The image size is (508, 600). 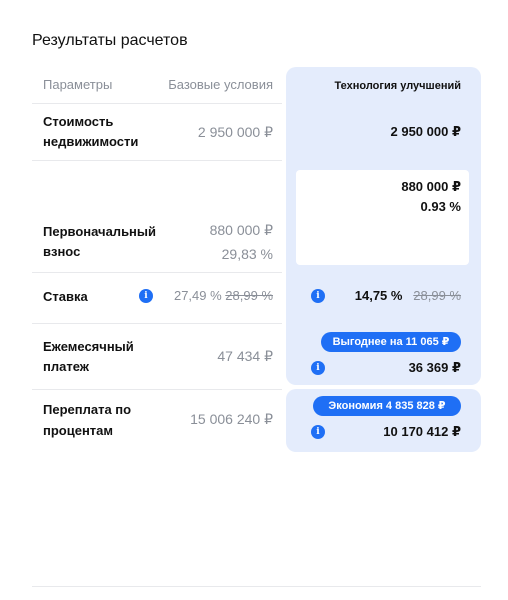 I want to click on monthly-savings-badge: Выгоднее на 11 065 ₽, so click(x=391, y=342).